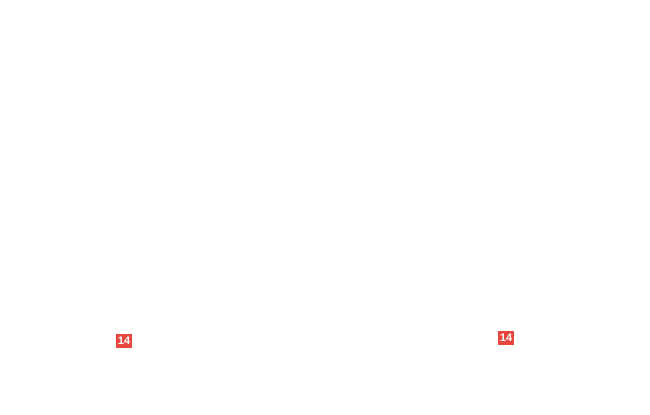 The width and height of the screenshot is (650, 415). Describe the element at coordinates (506, 338) in the screenshot. I see `count-badge-right: 14` at that location.